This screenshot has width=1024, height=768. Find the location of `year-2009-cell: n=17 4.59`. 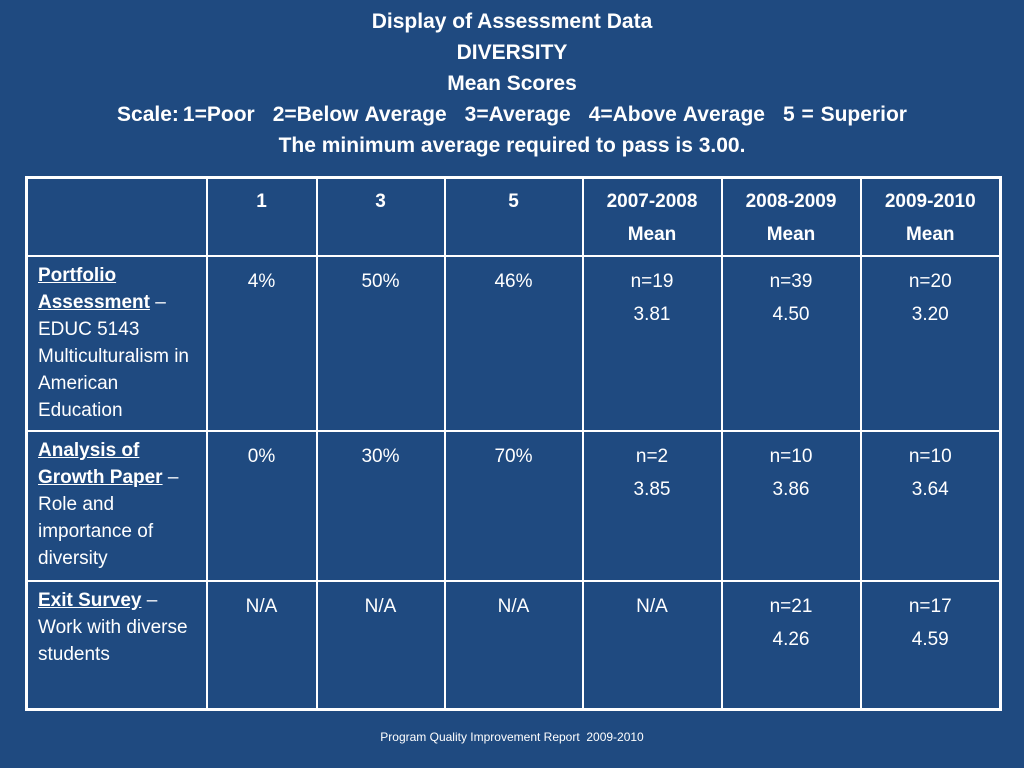

year-2009-cell: n=17 4.59 is located at coordinates (930, 645).